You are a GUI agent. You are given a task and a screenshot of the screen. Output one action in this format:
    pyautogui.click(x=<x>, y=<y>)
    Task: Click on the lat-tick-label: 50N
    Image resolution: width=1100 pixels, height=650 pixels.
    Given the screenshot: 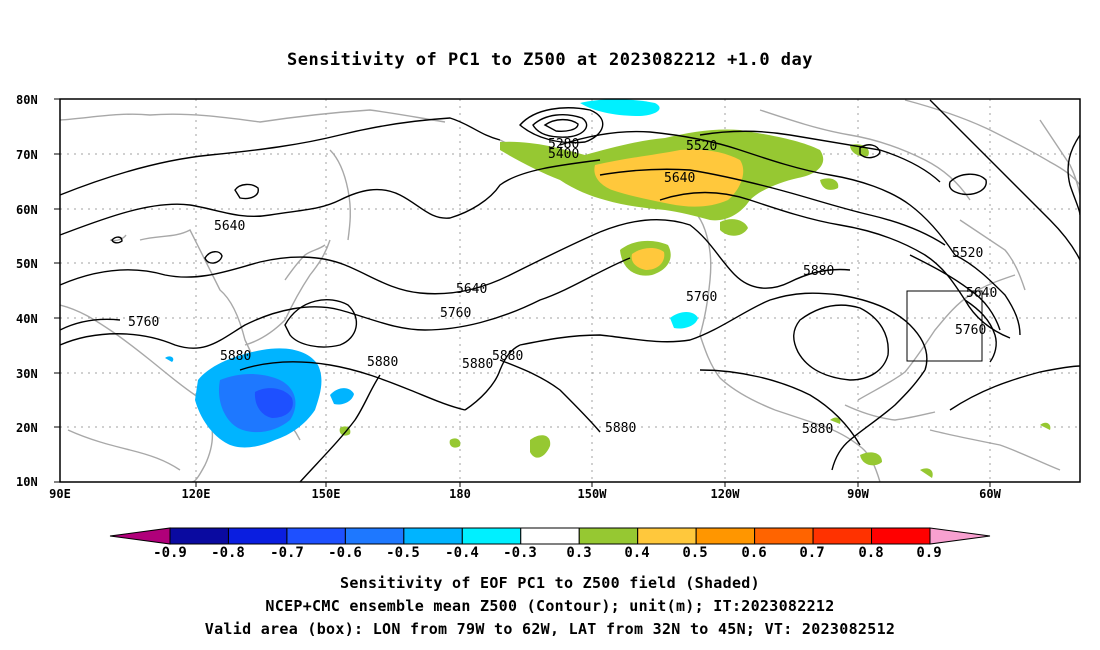 What is the action you would take?
    pyautogui.click(x=27, y=264)
    